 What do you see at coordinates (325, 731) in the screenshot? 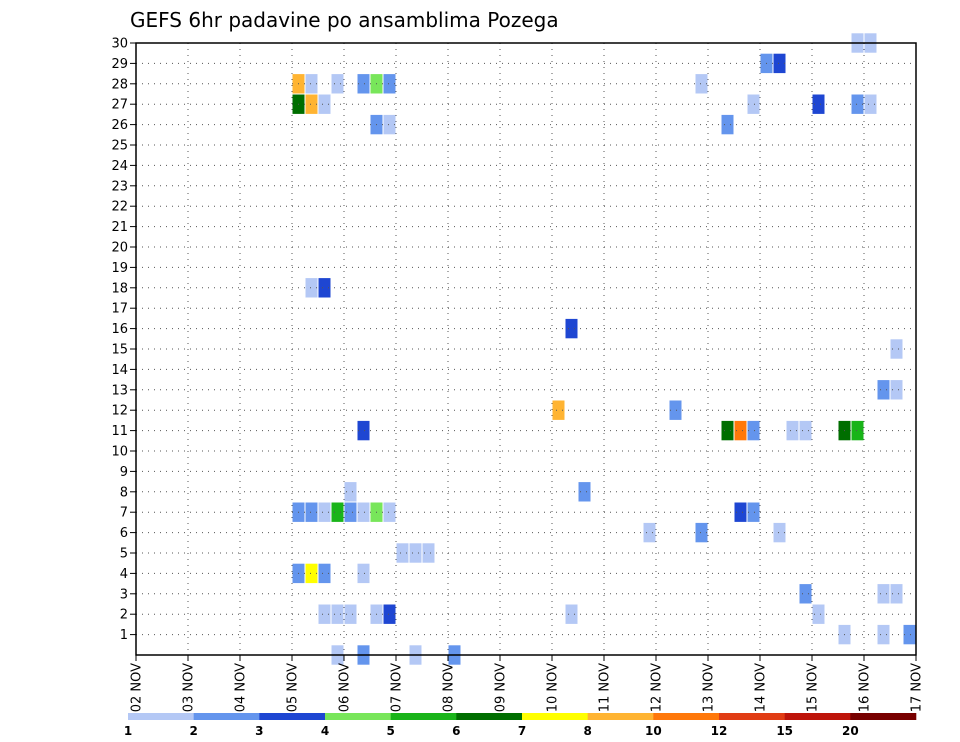
I see `legend-label-3: 4` at bounding box center [325, 731].